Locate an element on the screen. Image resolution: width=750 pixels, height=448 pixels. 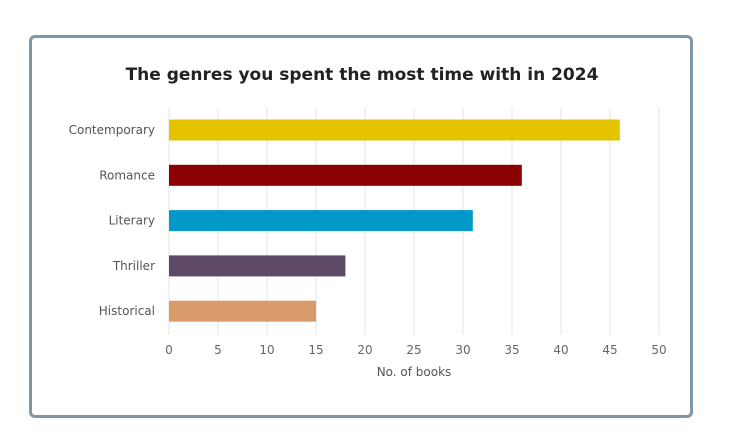
x-tick-label: 15 is located at coordinates (315, 350).